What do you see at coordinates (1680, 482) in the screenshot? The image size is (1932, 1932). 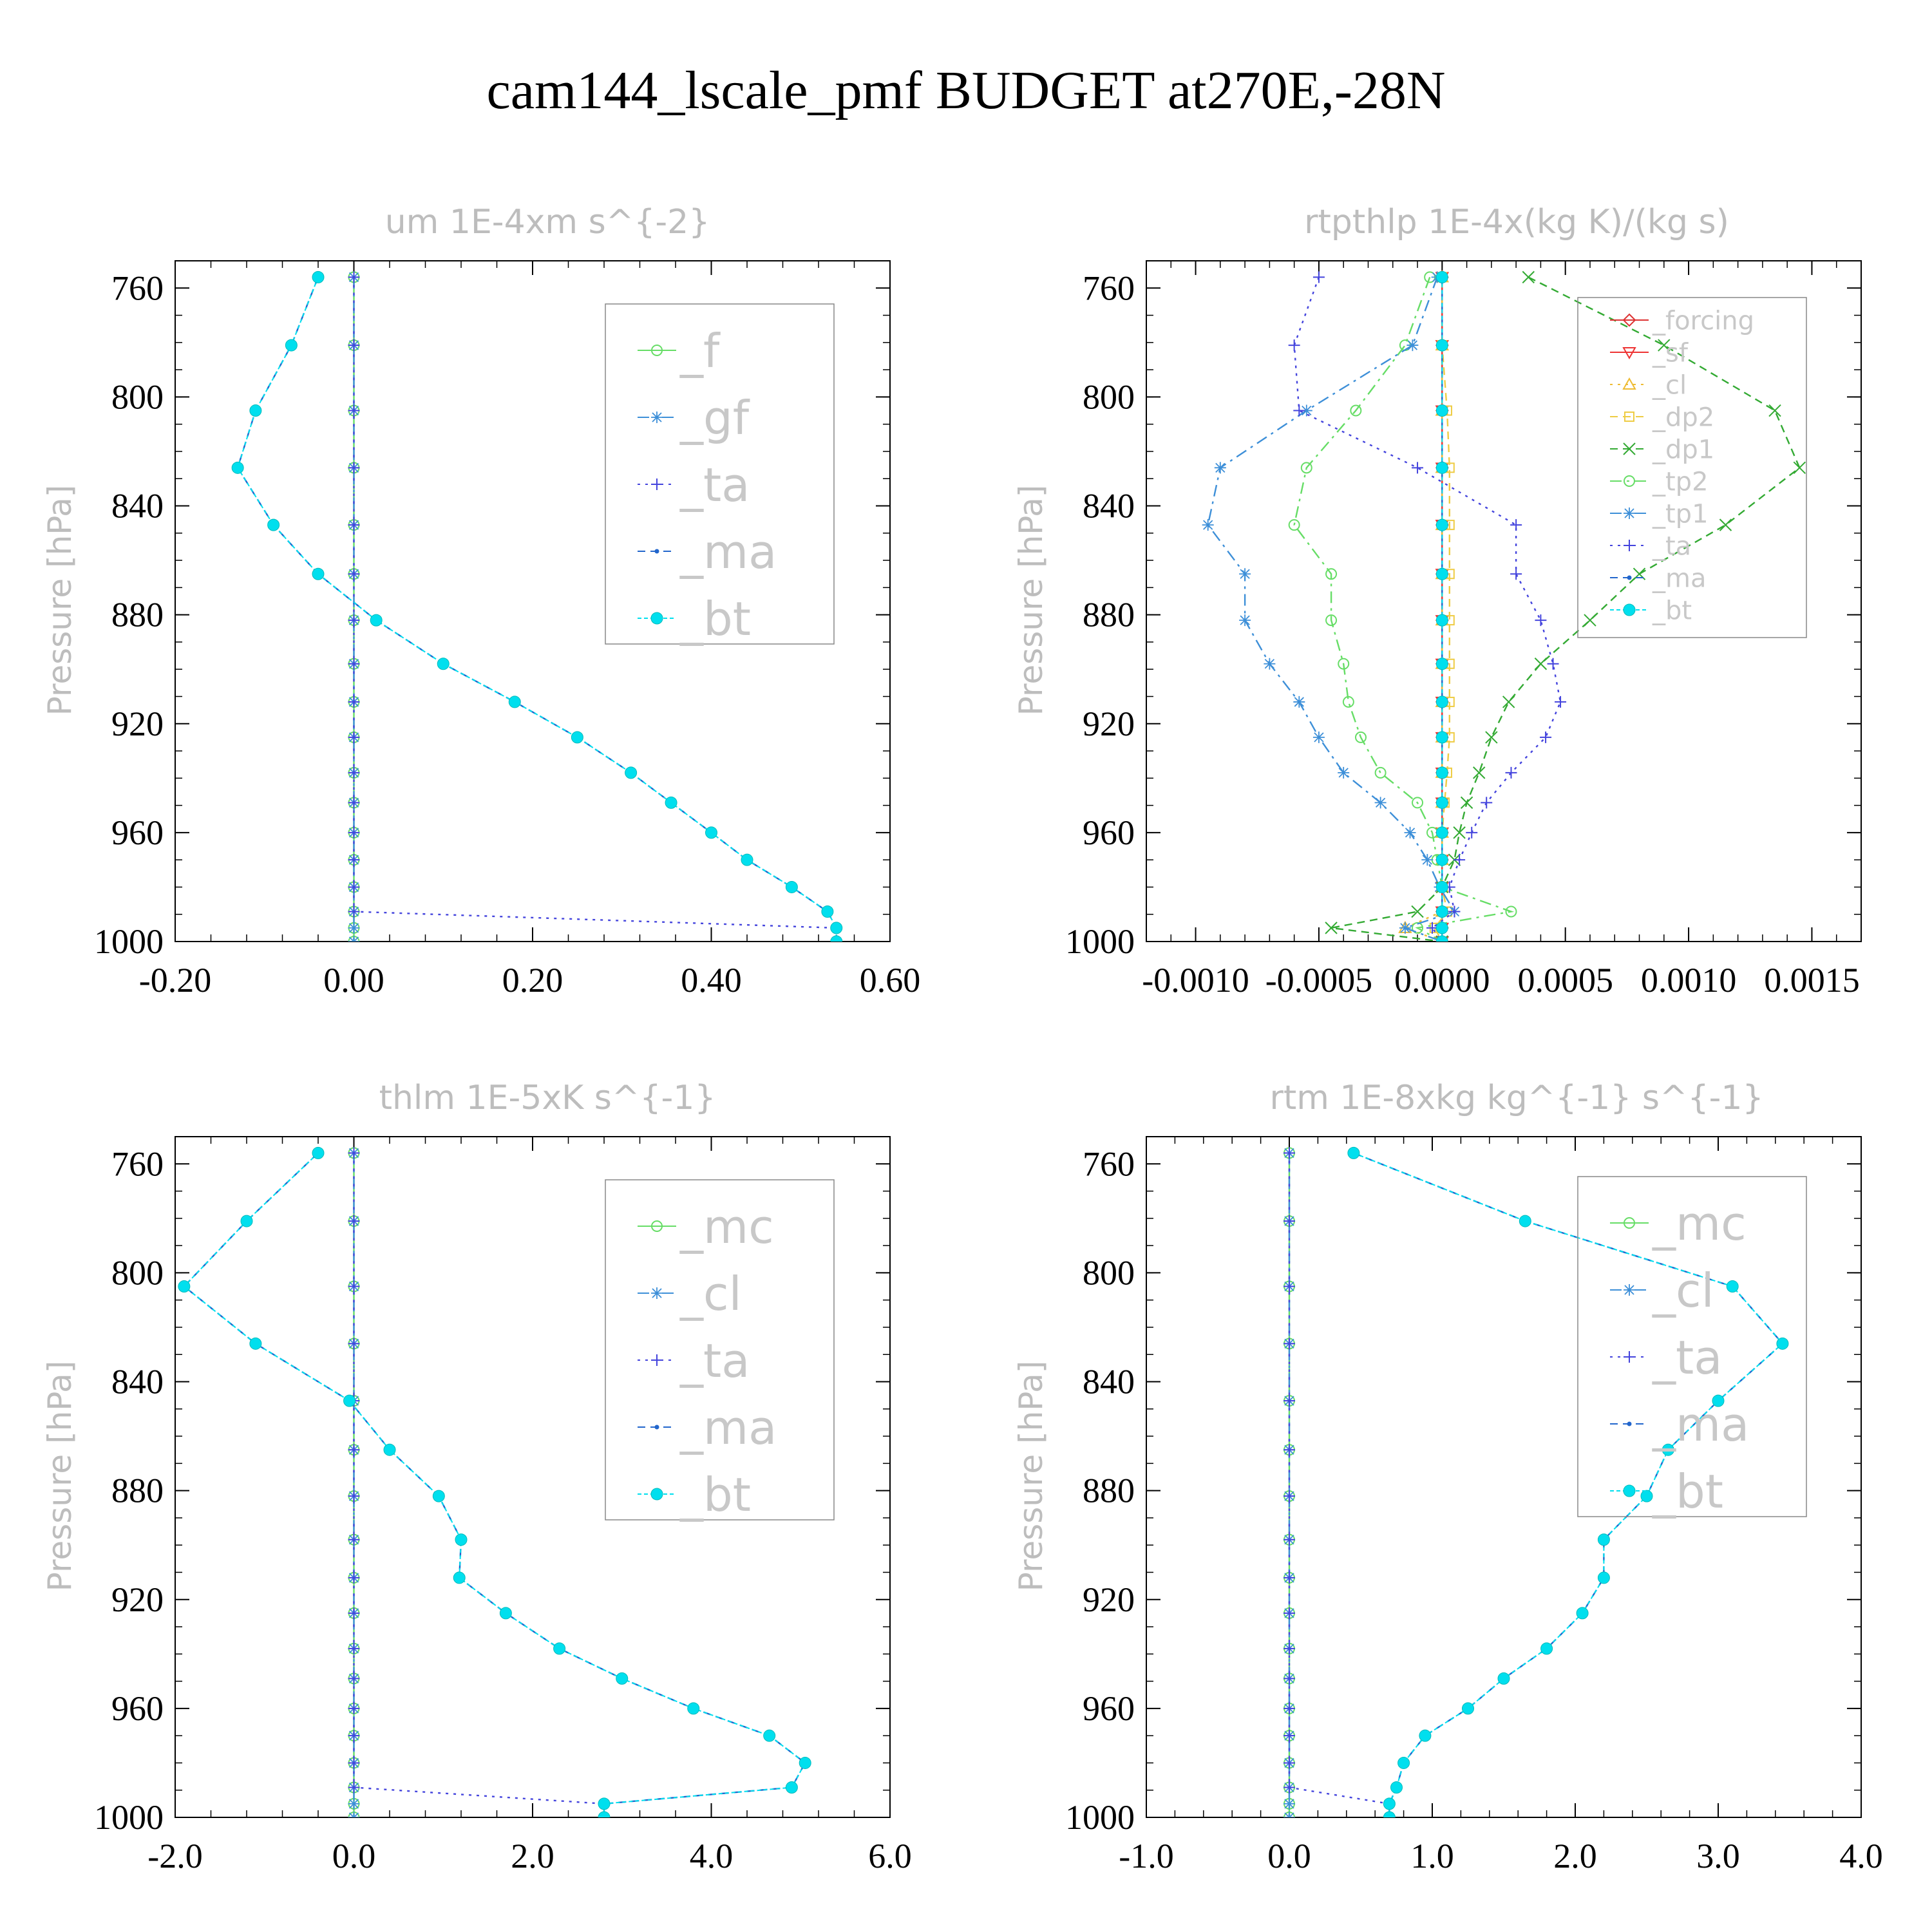 I see `legend-label: _tp2` at bounding box center [1680, 482].